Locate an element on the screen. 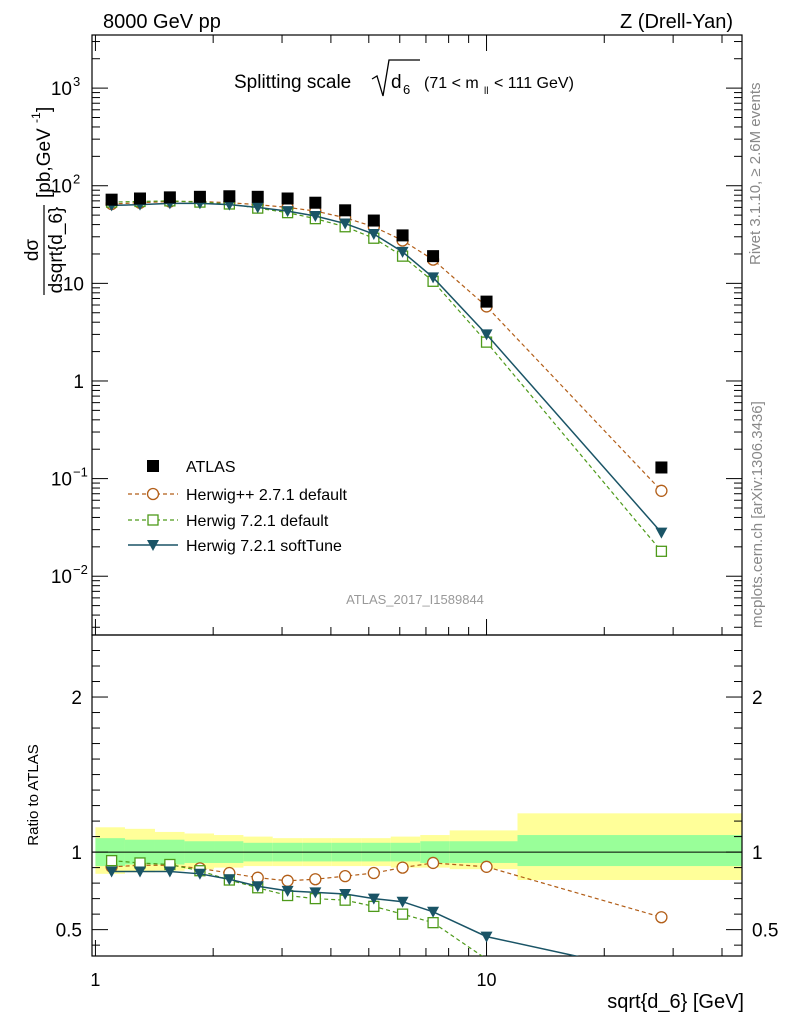  sqrt-symbol is located at coordinates (395, 78).